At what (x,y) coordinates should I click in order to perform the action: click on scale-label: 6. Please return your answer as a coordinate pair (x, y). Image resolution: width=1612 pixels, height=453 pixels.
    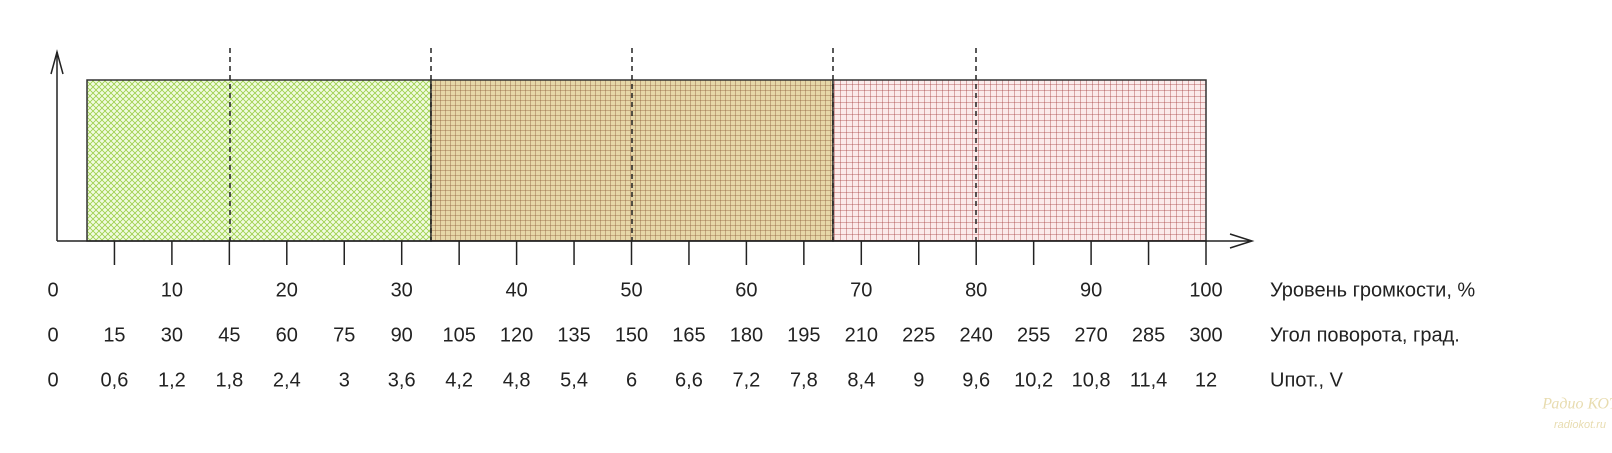
    Looking at the image, I should click on (631, 380).